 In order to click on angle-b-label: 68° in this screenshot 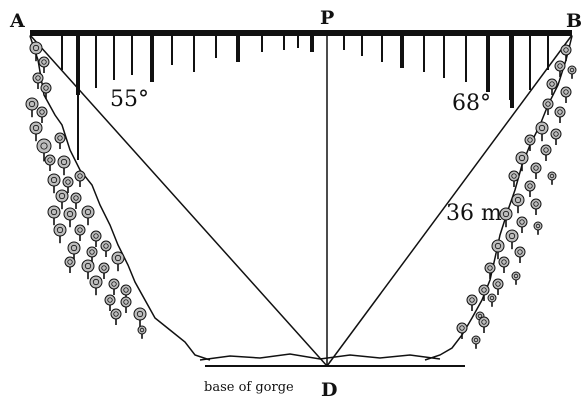, I will do `click(471, 103)`.